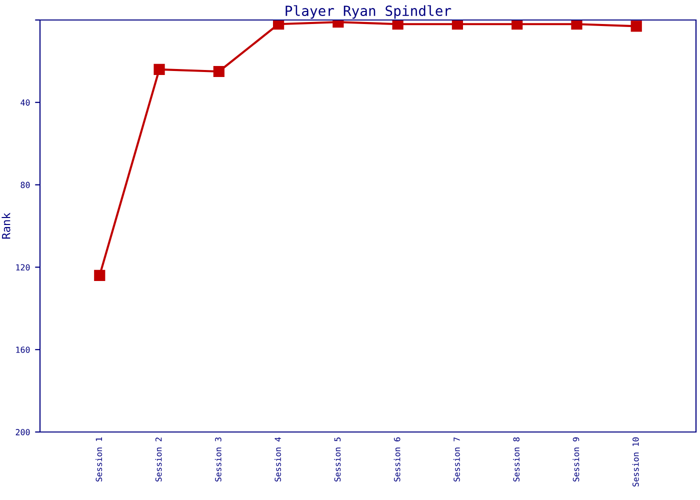 The image size is (700, 500). I want to click on x-tick-label: Session 6, so click(397, 459).